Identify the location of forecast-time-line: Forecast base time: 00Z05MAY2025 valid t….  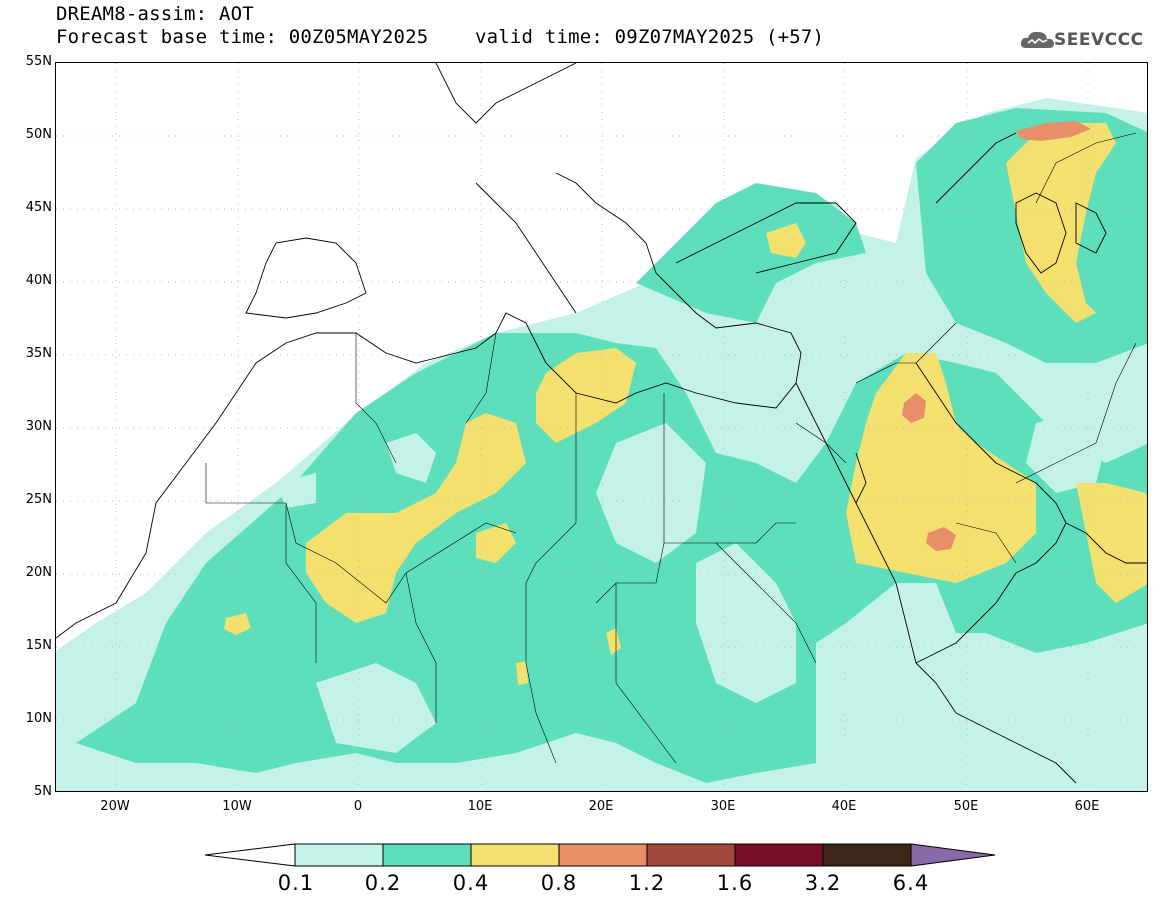
(440, 37).